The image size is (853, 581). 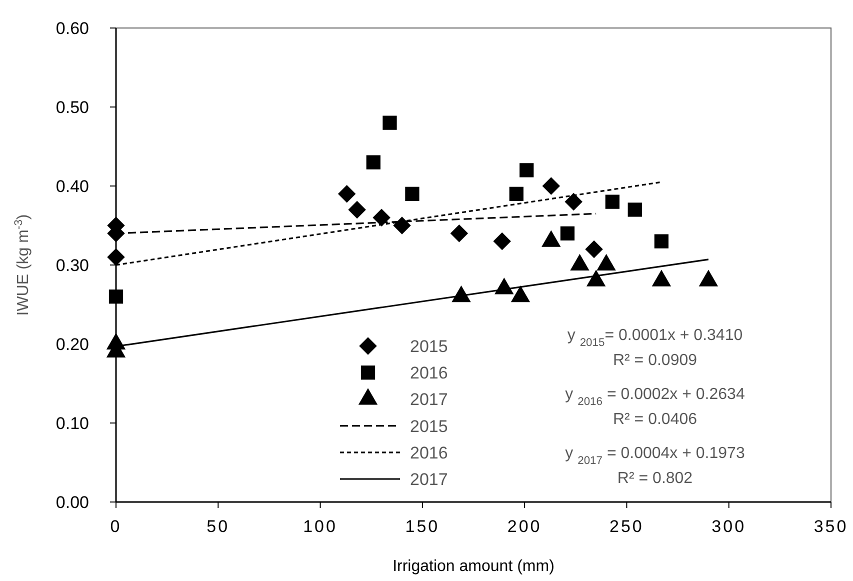 What do you see at coordinates (524, 526) in the screenshot?
I see `x-tick-label: 200` at bounding box center [524, 526].